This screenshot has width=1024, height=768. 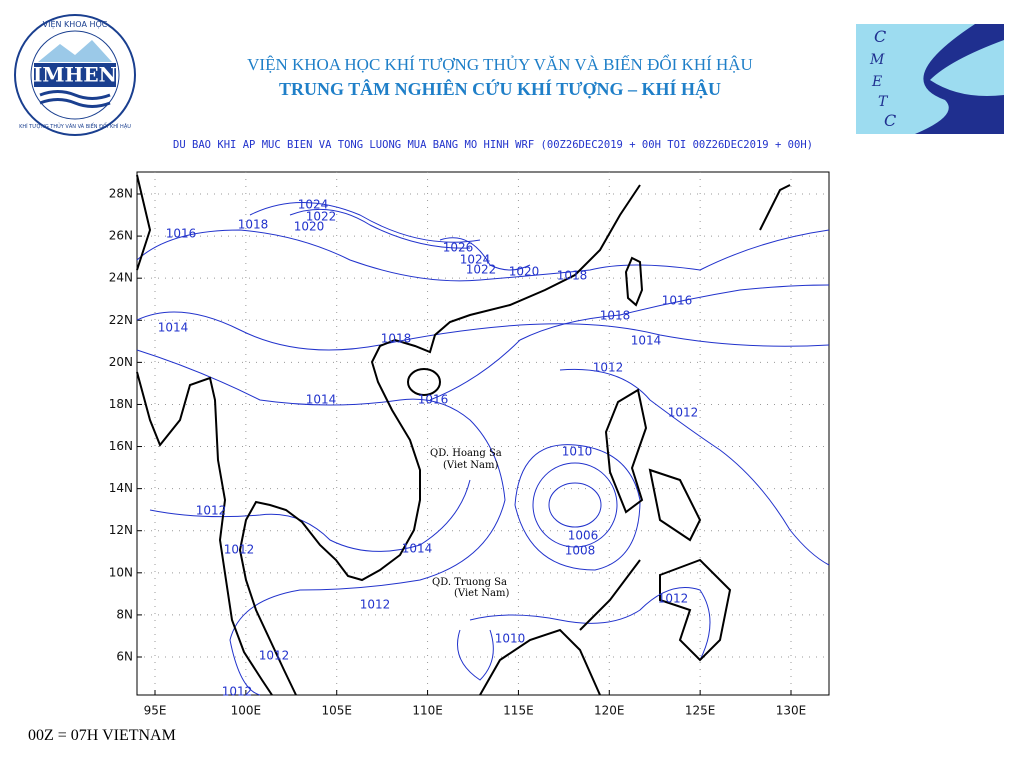 What do you see at coordinates (121, 488) in the screenshot?
I see `lat-tick-label: 14N` at bounding box center [121, 488].